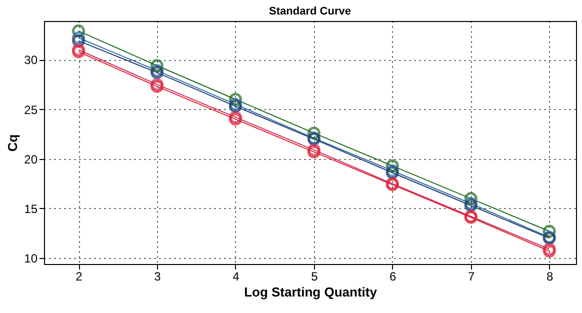  I want to click on x-tick-label: 8, so click(550, 277).